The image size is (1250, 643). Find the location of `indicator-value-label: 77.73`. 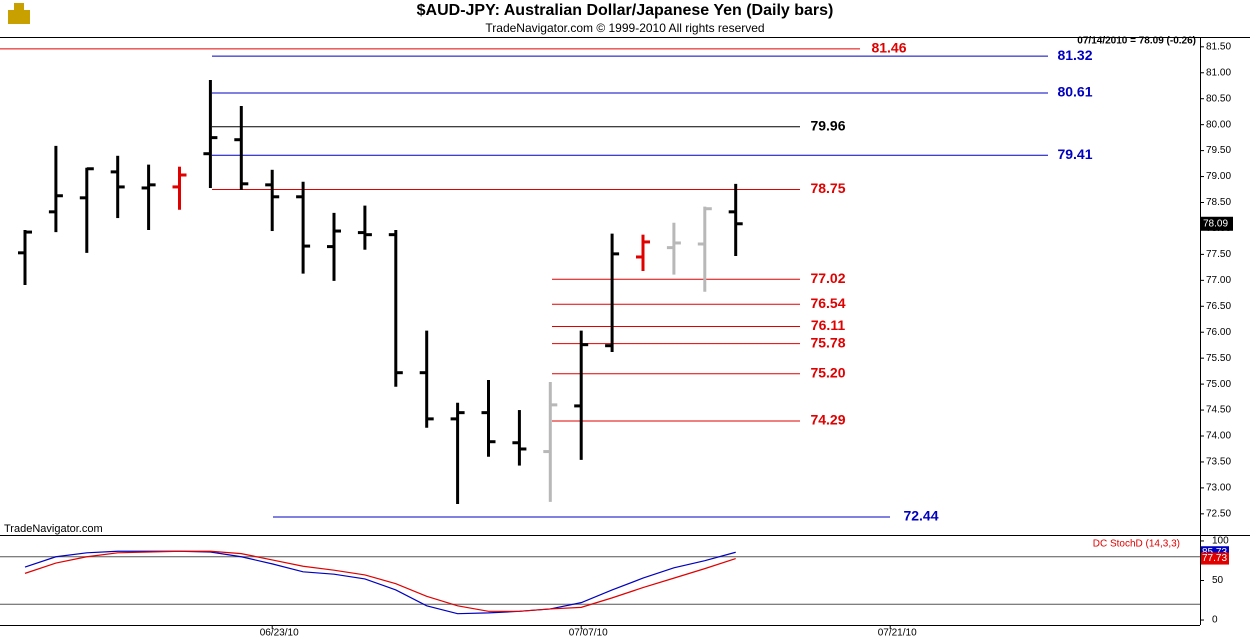

indicator-value-label: 77.73 is located at coordinates (1214, 558).